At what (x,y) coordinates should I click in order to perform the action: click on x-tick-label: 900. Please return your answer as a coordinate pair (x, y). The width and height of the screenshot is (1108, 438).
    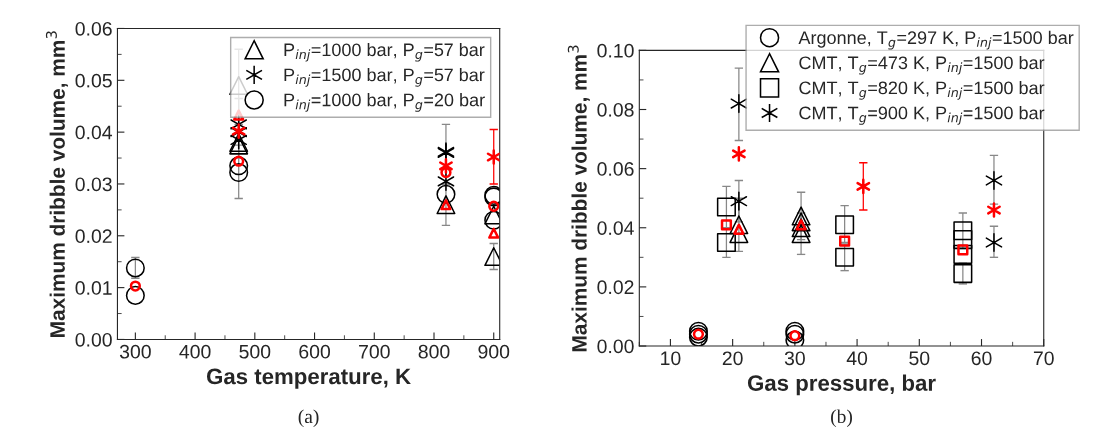
    Looking at the image, I should click on (494, 351).